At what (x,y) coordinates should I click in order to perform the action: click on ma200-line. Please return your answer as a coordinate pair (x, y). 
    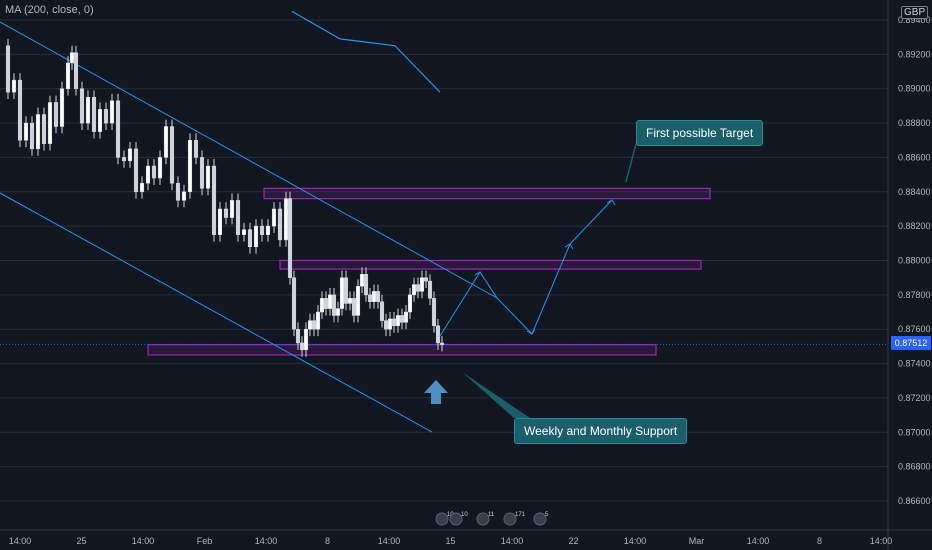
    Looking at the image, I should click on (366, 51).